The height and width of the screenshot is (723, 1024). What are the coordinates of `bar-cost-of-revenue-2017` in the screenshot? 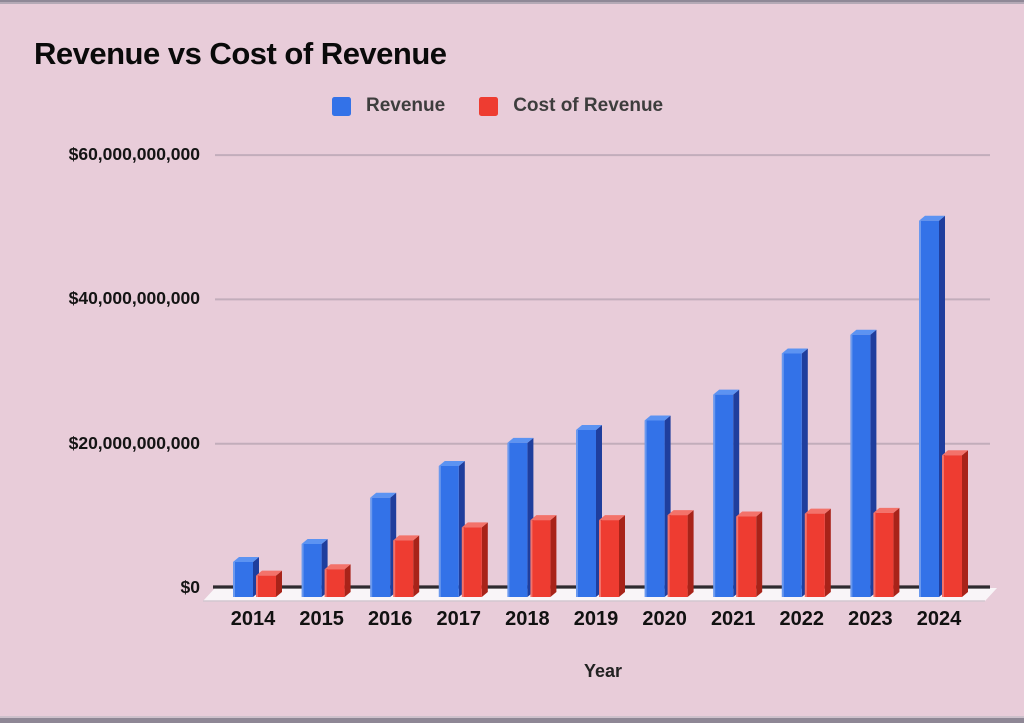 It's located at (474, 559).